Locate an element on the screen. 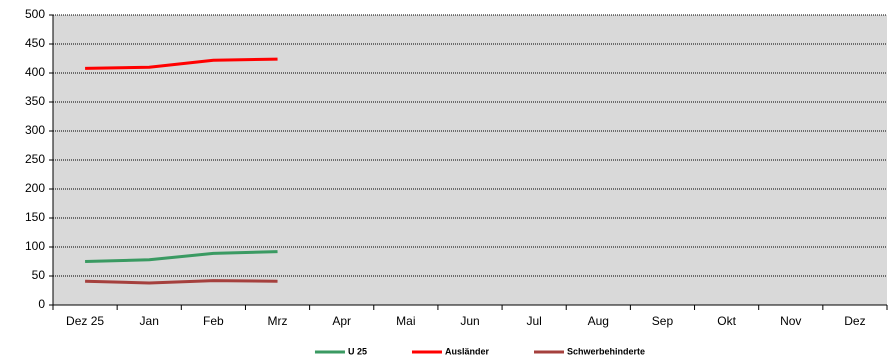 The height and width of the screenshot is (363, 888). x-tick-label: Jun is located at coordinates (469, 321).